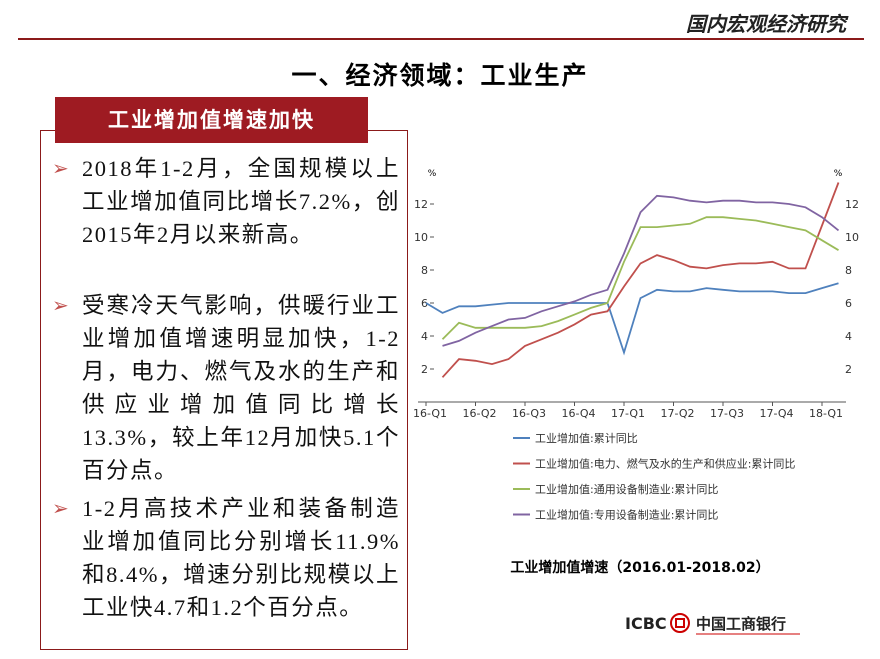 The width and height of the screenshot is (880, 659). I want to click on y-tick-label: 4, so click(424, 336).